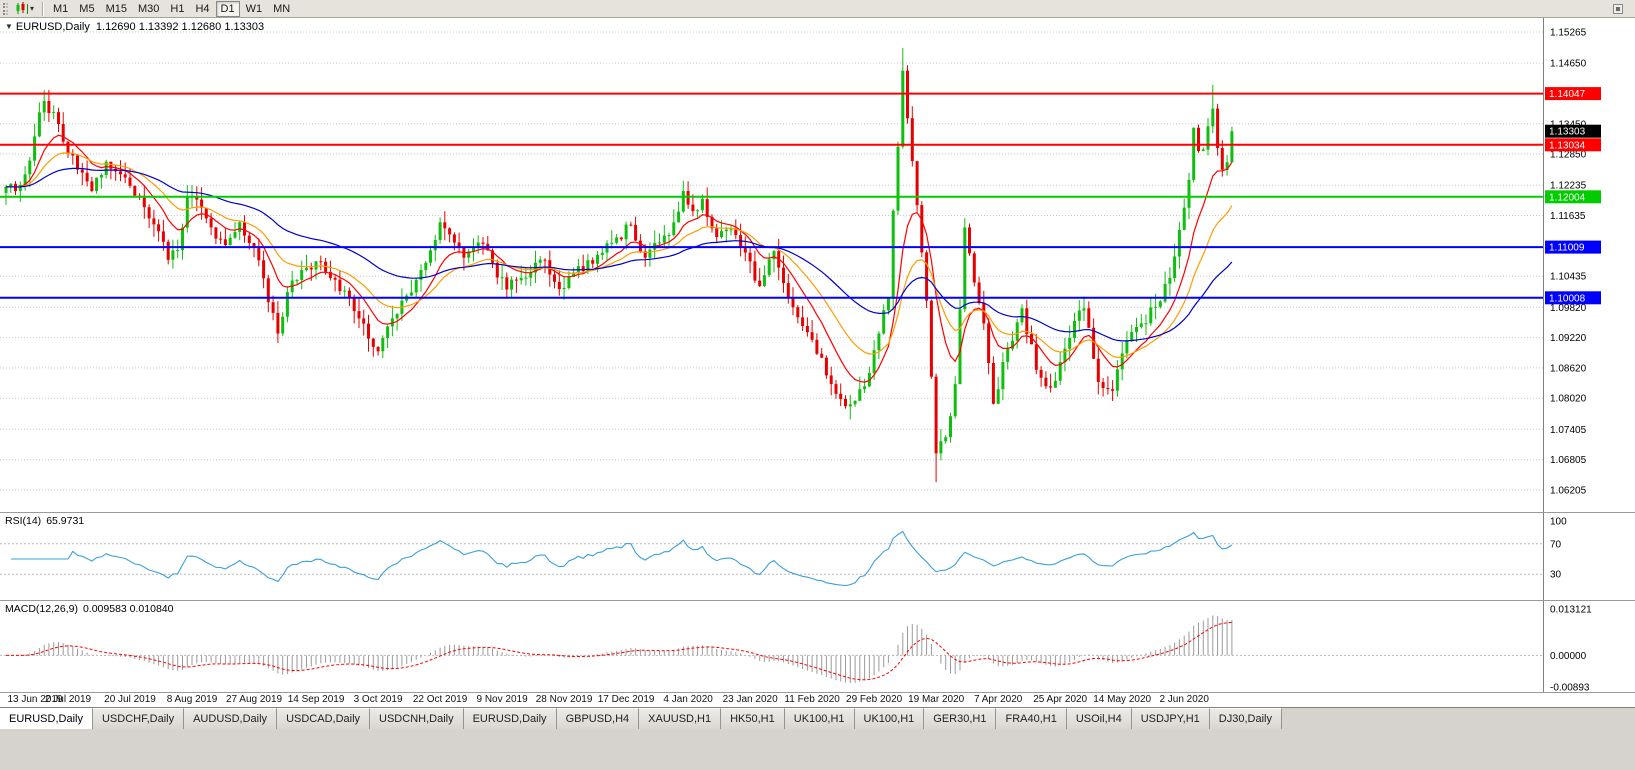  I want to click on chart-tab: HK50,H1, so click(753, 718).